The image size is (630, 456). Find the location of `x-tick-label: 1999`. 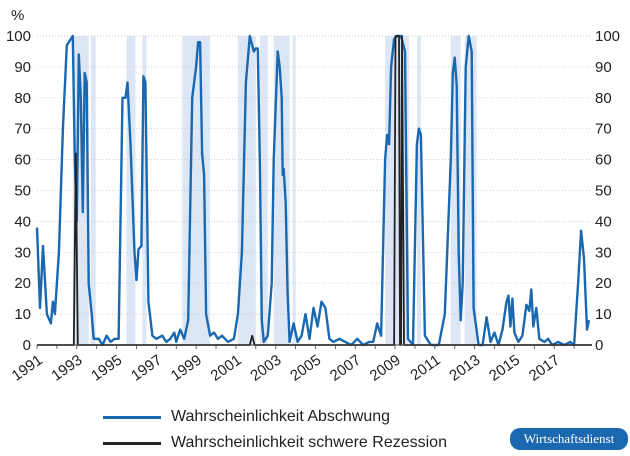

x-tick-label: 1999 is located at coordinates (186, 368).